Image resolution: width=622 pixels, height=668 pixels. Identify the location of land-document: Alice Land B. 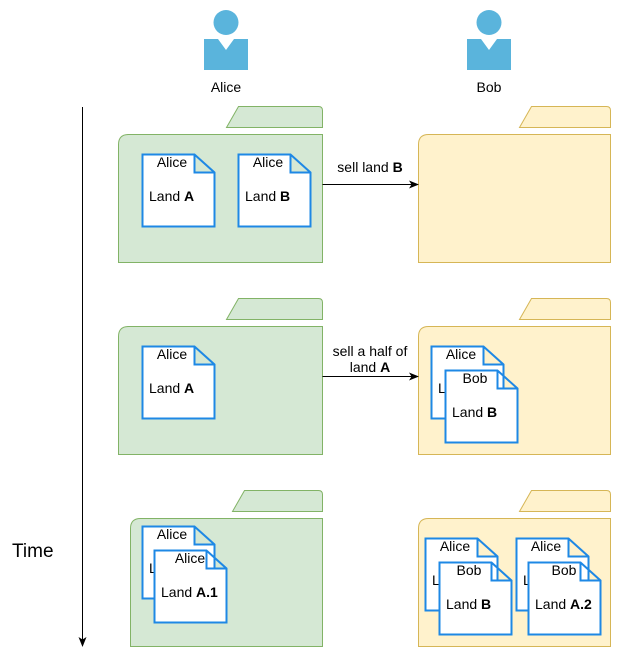
(274, 190).